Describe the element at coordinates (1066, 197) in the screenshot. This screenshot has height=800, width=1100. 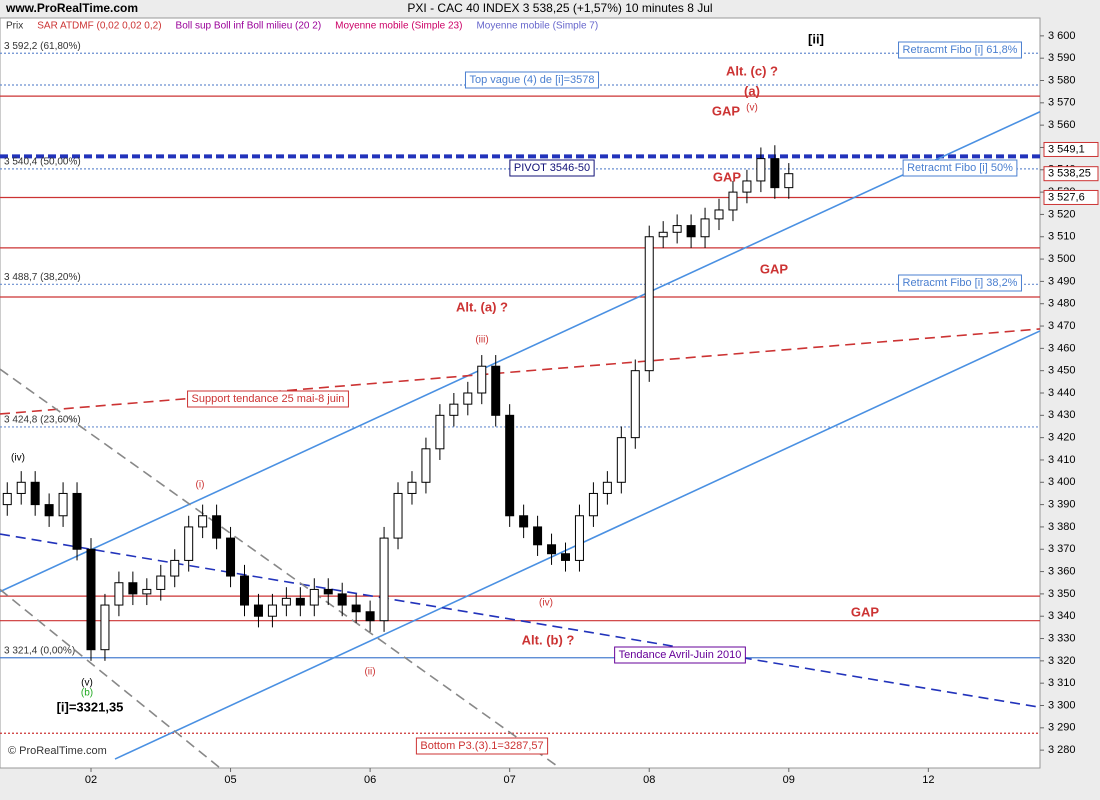
I see `price-box-label: 3 527,6` at that location.